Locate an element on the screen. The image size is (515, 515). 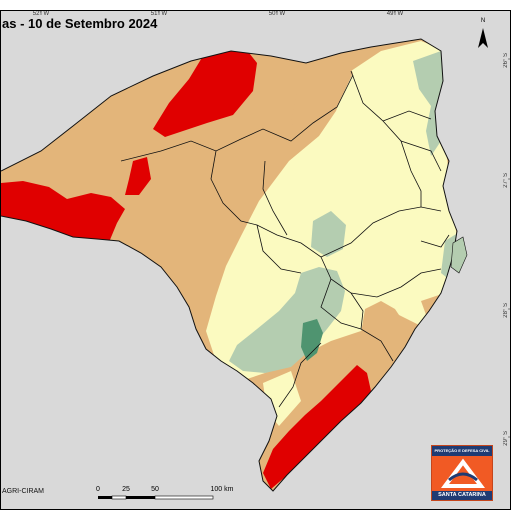
map-title: as - 10 de Setembro 2024 is located at coordinates (80, 23).